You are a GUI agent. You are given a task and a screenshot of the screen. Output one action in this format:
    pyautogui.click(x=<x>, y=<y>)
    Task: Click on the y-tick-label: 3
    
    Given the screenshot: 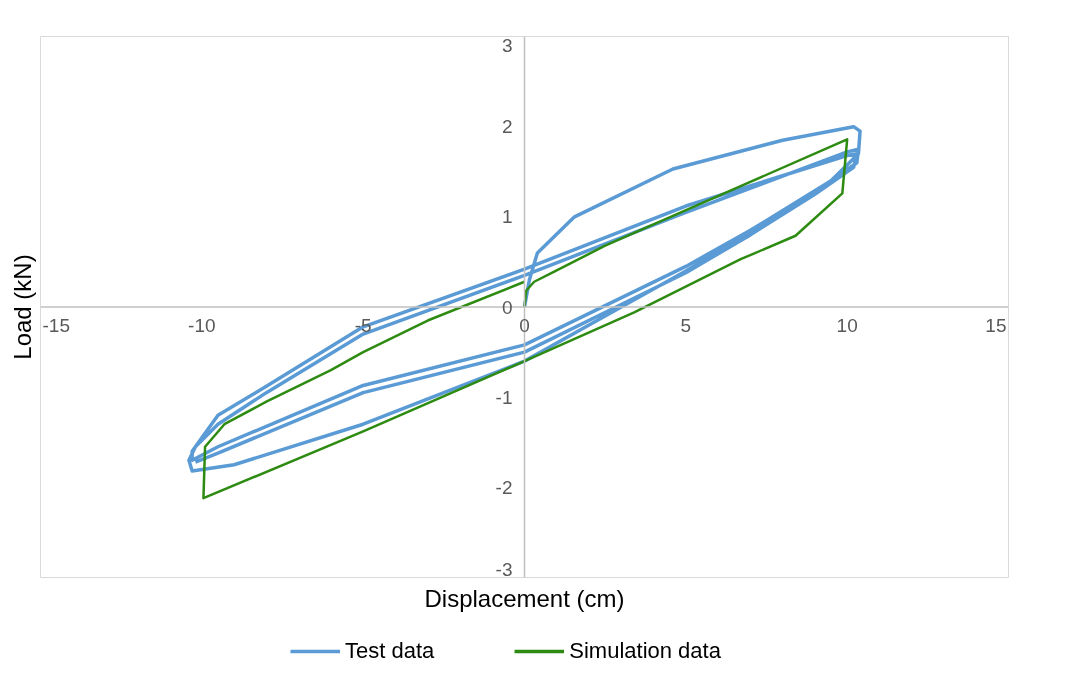 What is the action you would take?
    pyautogui.click(x=507, y=45)
    